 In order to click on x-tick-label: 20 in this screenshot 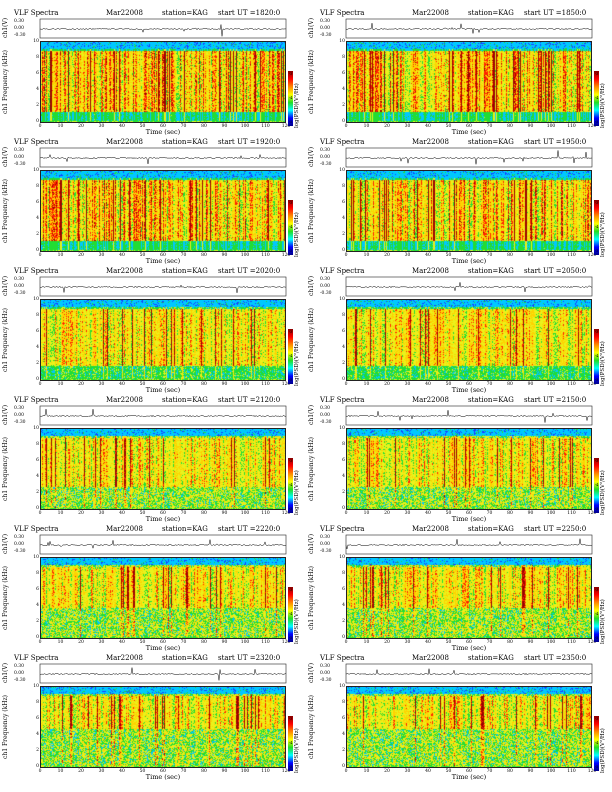, I will do `click(387, 771)`.